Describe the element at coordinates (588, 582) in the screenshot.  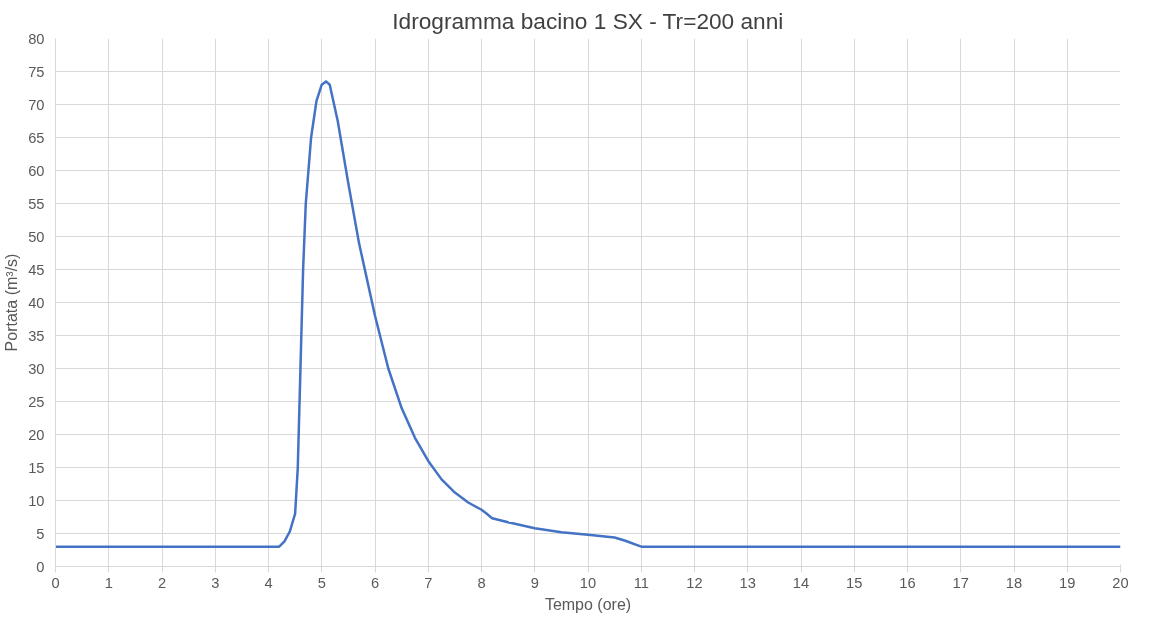
I see `x-tick-label: 10` at that location.